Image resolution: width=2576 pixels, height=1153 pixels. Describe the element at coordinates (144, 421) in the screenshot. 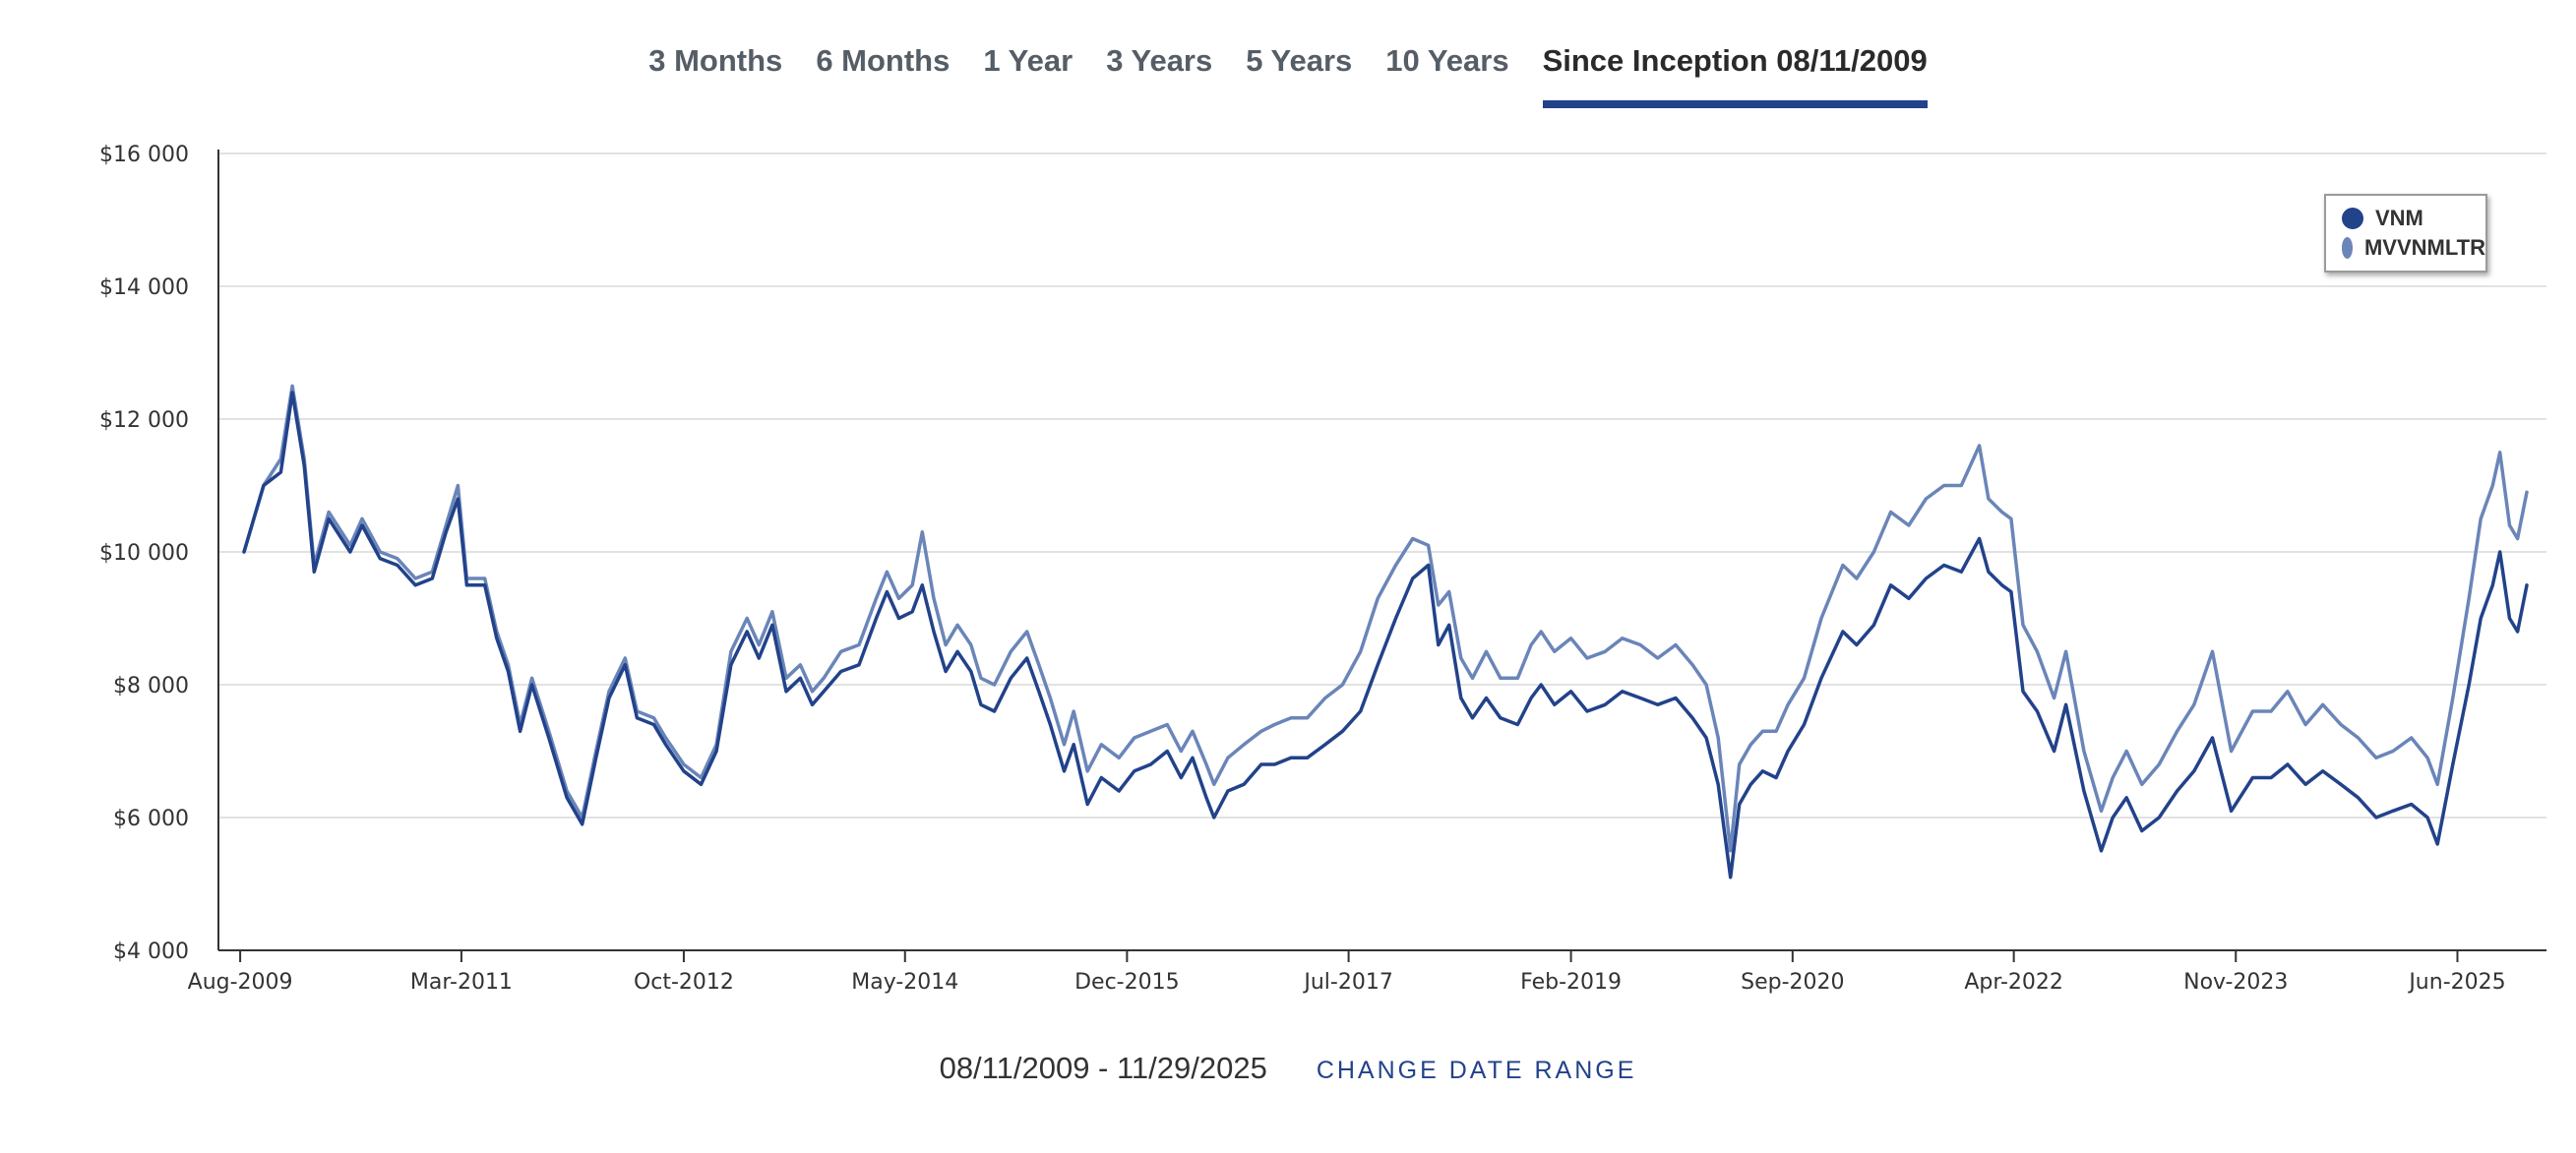

I see `y-tick-label: $12 000` at that location.